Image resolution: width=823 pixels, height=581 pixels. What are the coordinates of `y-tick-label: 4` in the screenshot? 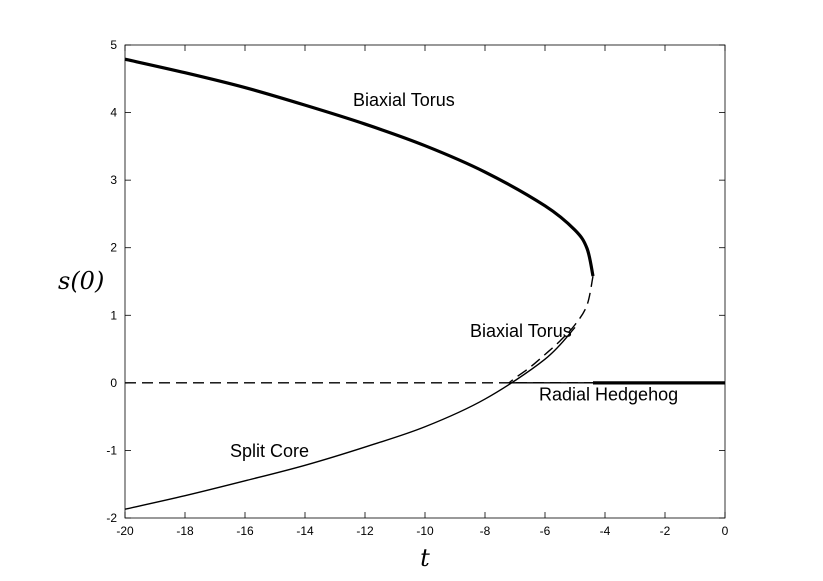 It's located at (113, 113).